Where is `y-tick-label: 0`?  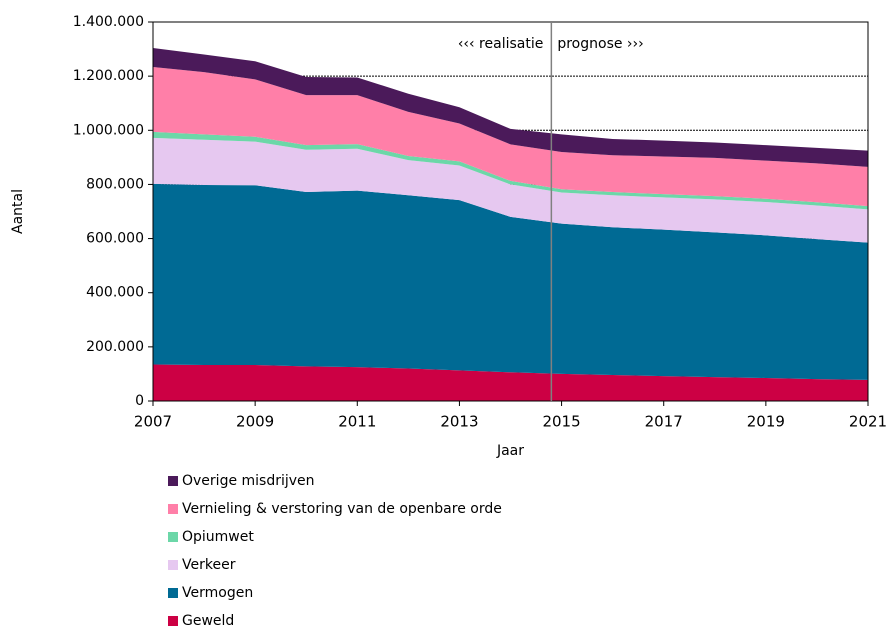
y-tick-label: 0 is located at coordinates (139, 401).